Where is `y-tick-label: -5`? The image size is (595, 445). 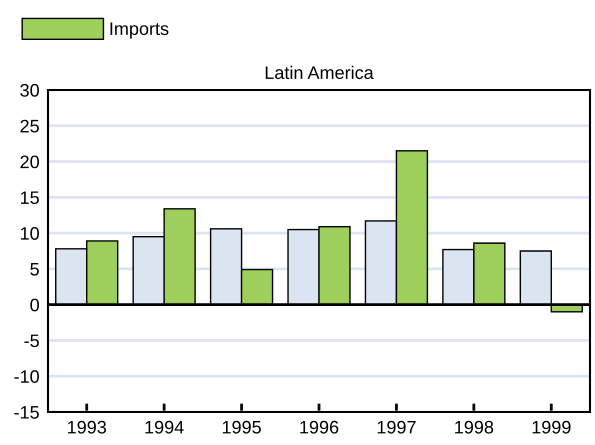
y-tick-label: -5 is located at coordinates (31, 341).